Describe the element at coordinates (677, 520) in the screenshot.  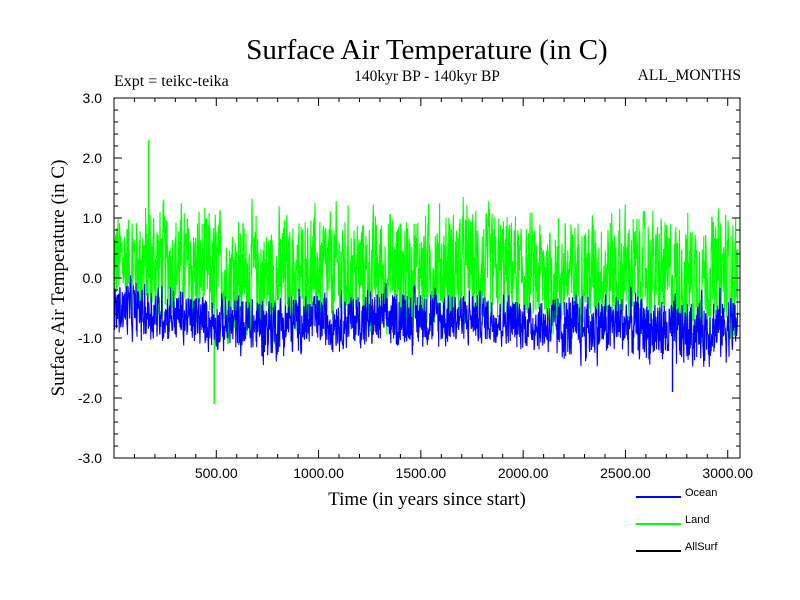
I see `legend: Ocean Land AllSurf` at that location.